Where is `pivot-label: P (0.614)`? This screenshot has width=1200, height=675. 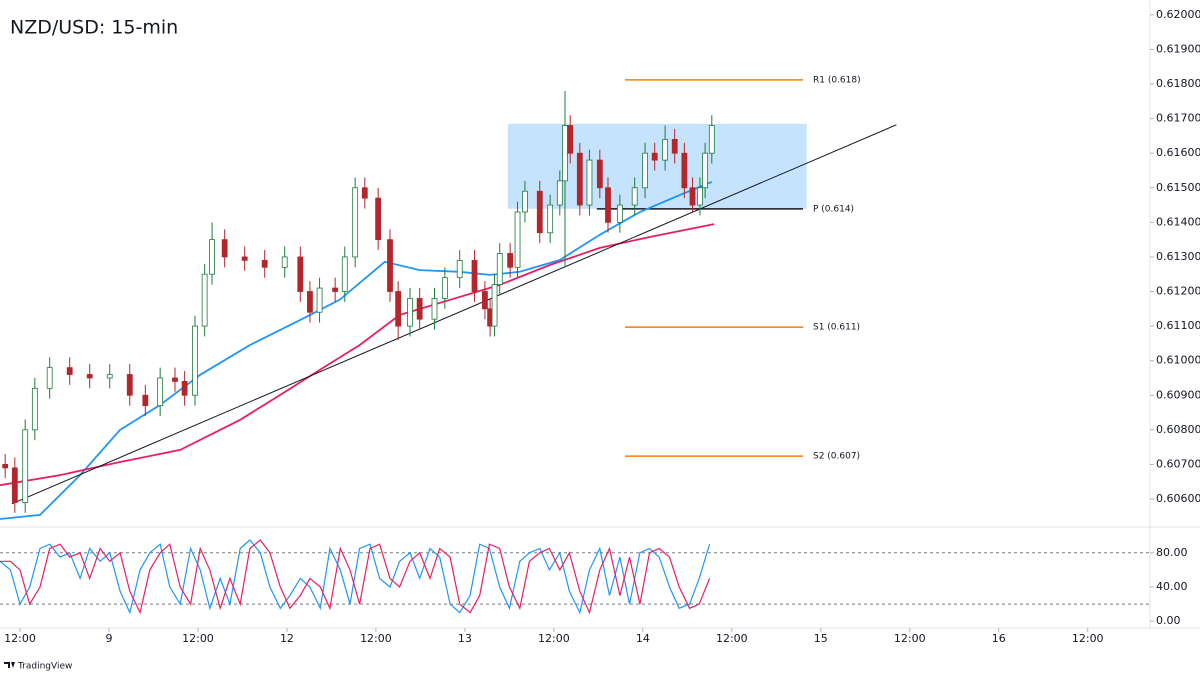
pivot-label: P (0.614) is located at coordinates (833, 209).